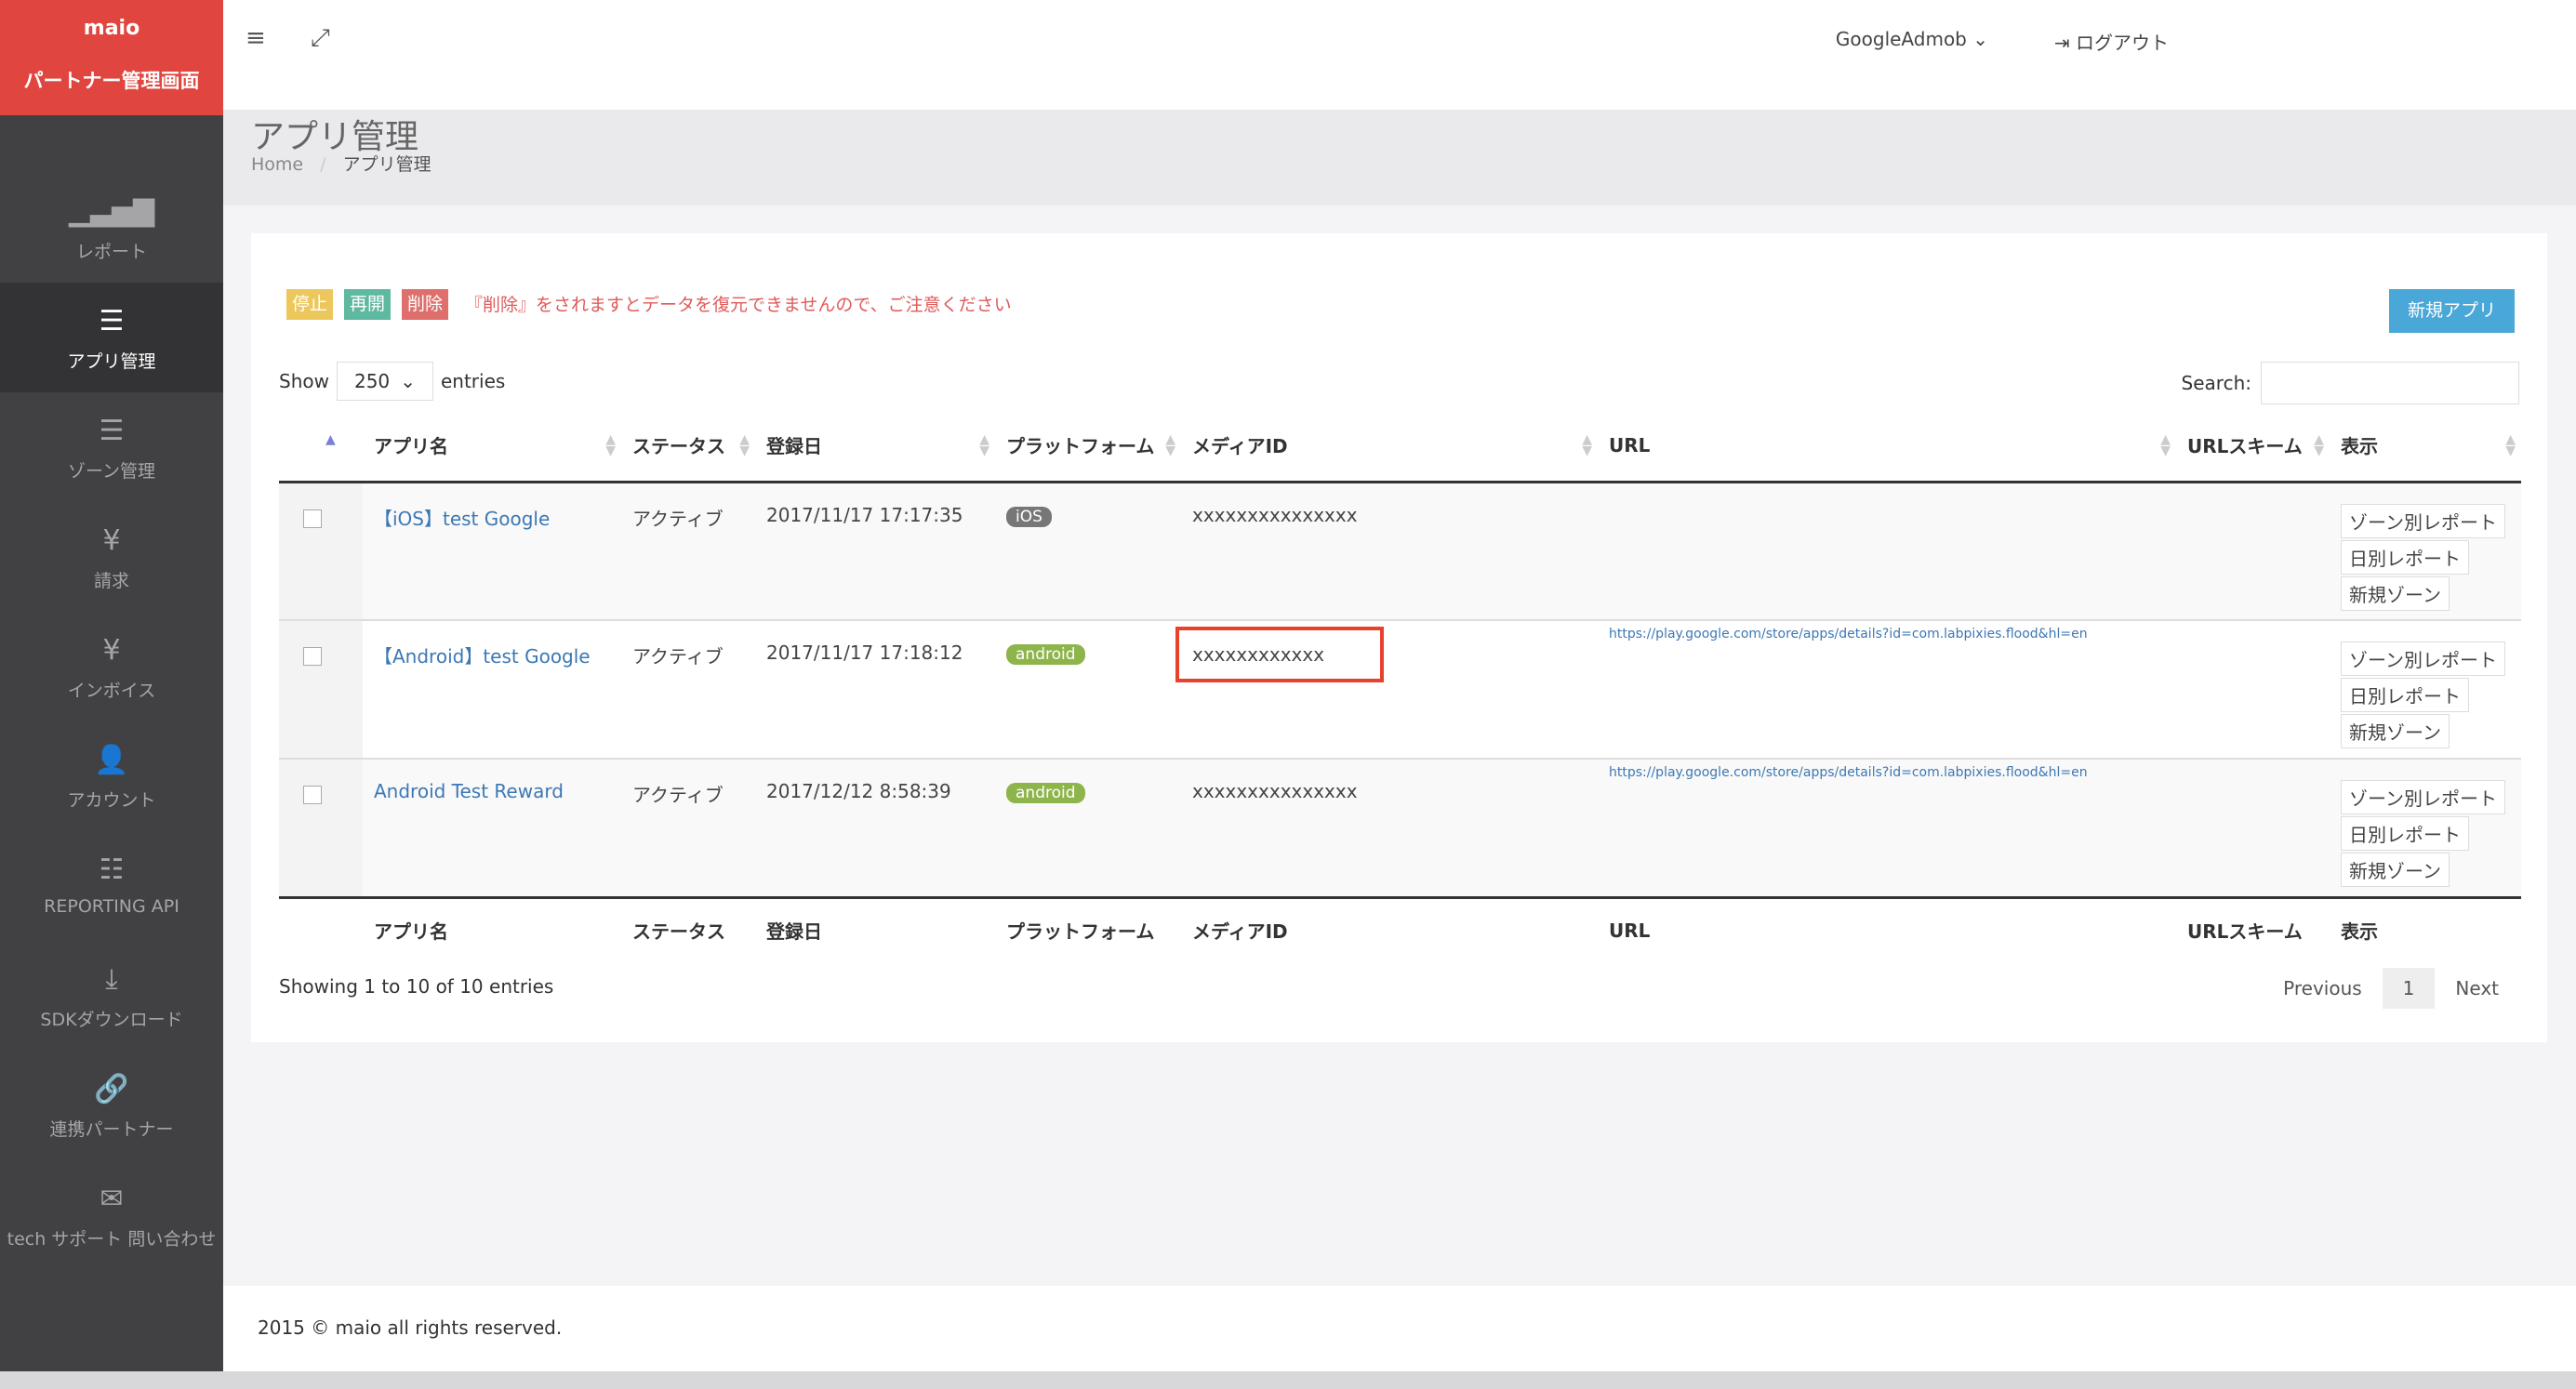  Describe the element at coordinates (111, 252) in the screenshot. I see `sidebar-item-label: レポート` at that location.